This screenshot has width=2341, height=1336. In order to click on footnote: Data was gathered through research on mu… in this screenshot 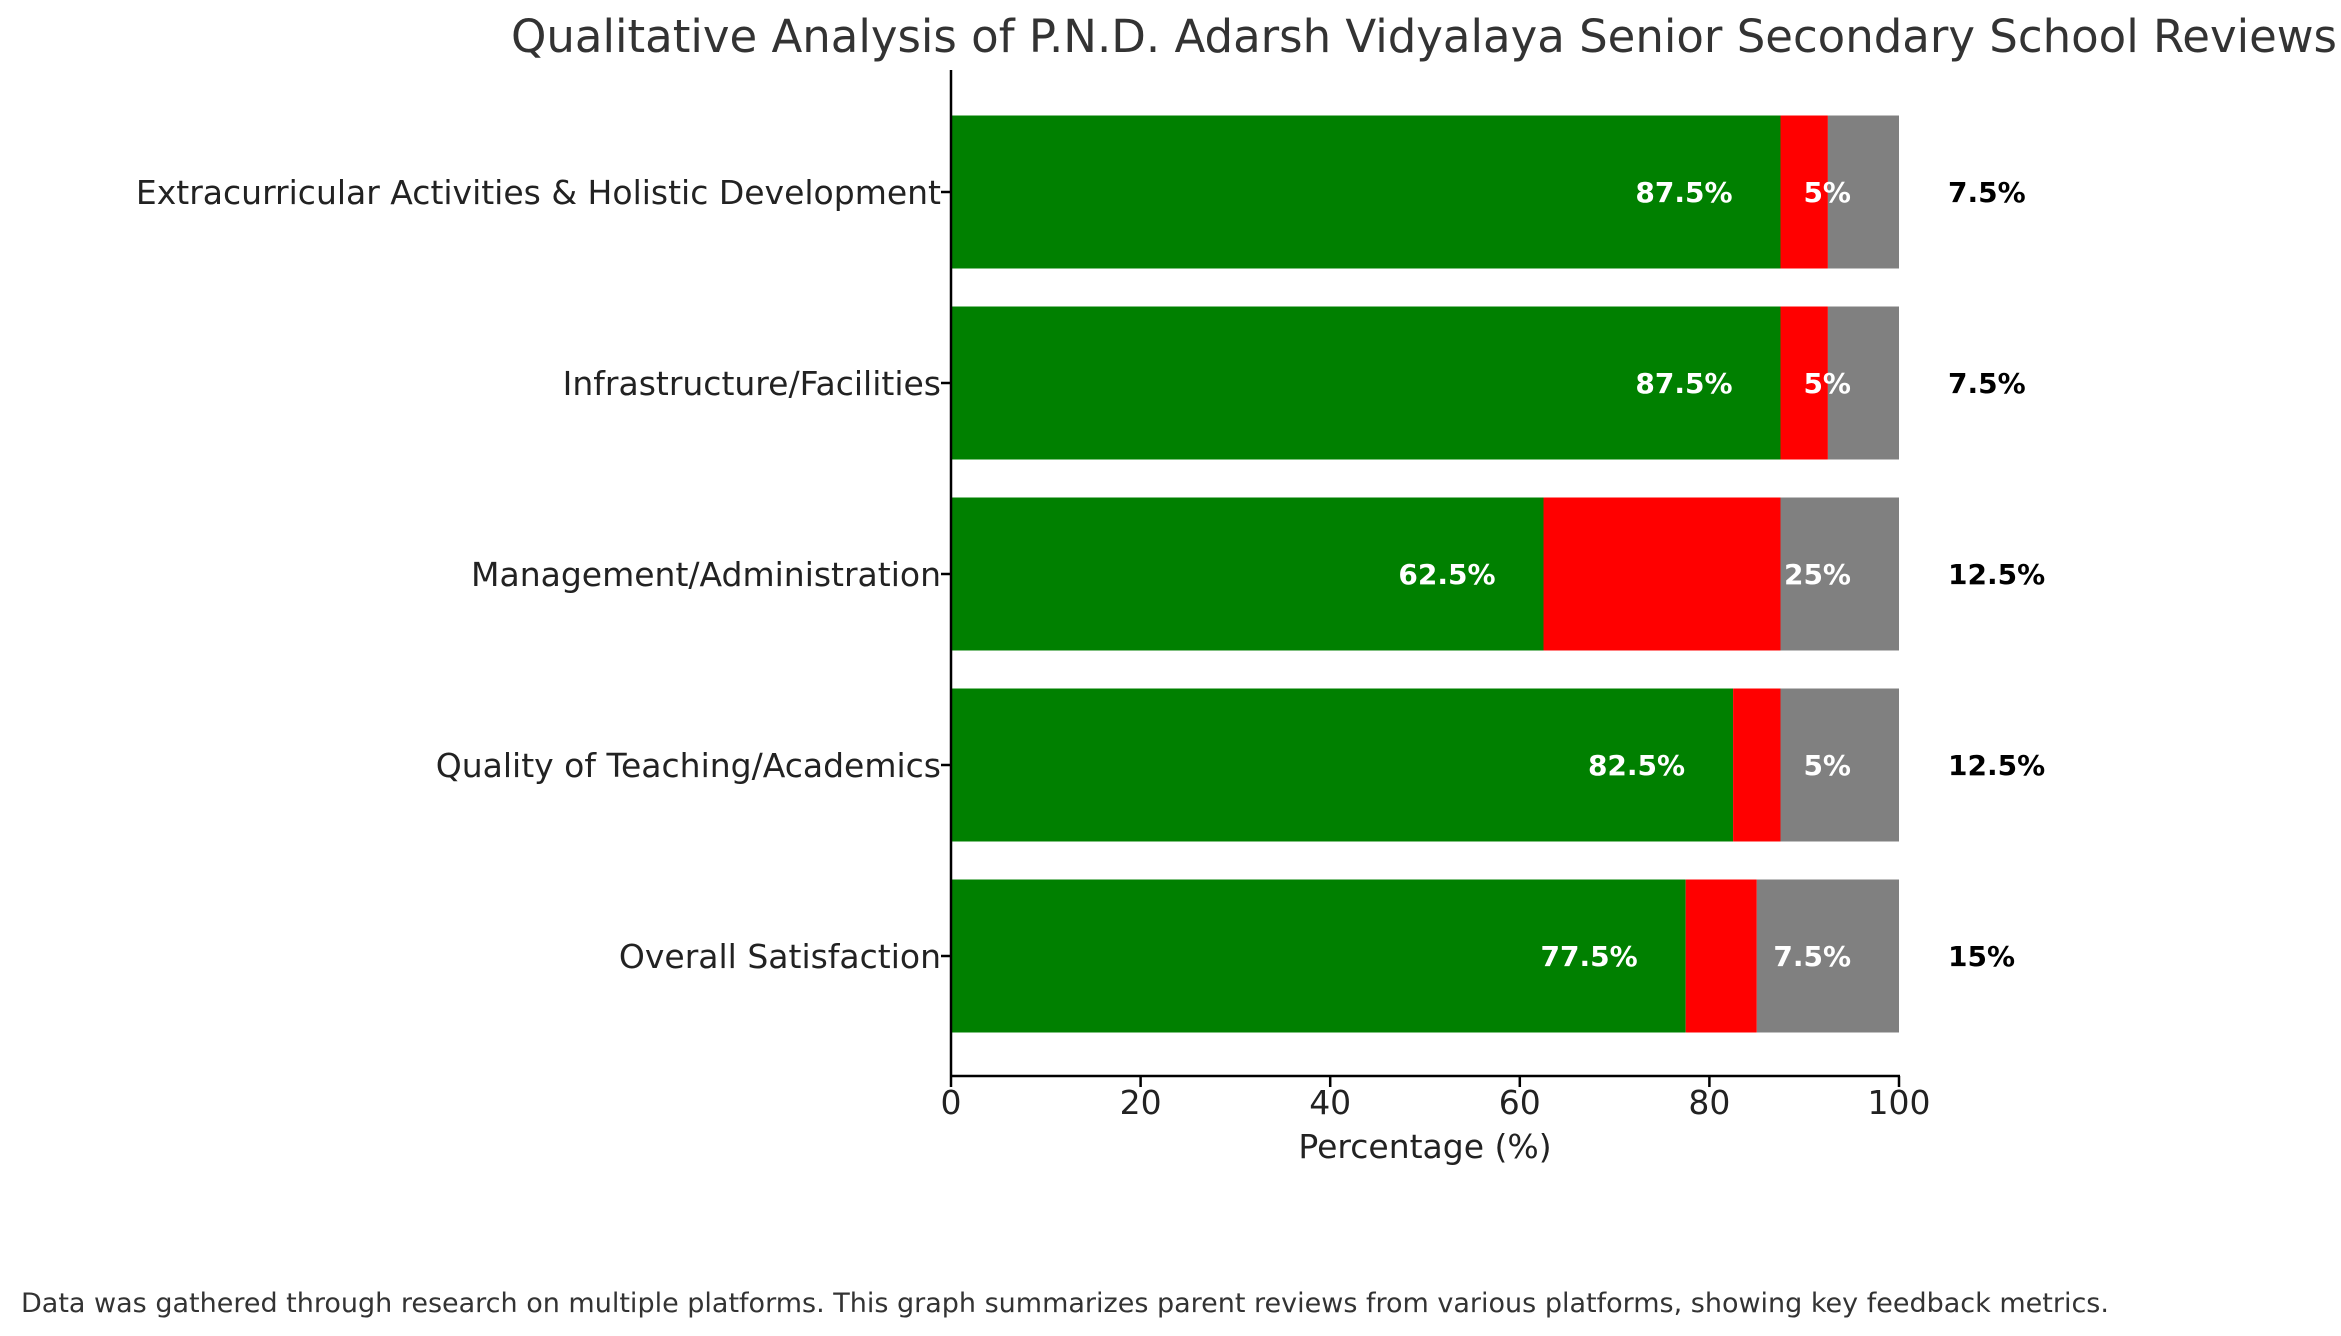, I will do `click(1065, 1303)`.